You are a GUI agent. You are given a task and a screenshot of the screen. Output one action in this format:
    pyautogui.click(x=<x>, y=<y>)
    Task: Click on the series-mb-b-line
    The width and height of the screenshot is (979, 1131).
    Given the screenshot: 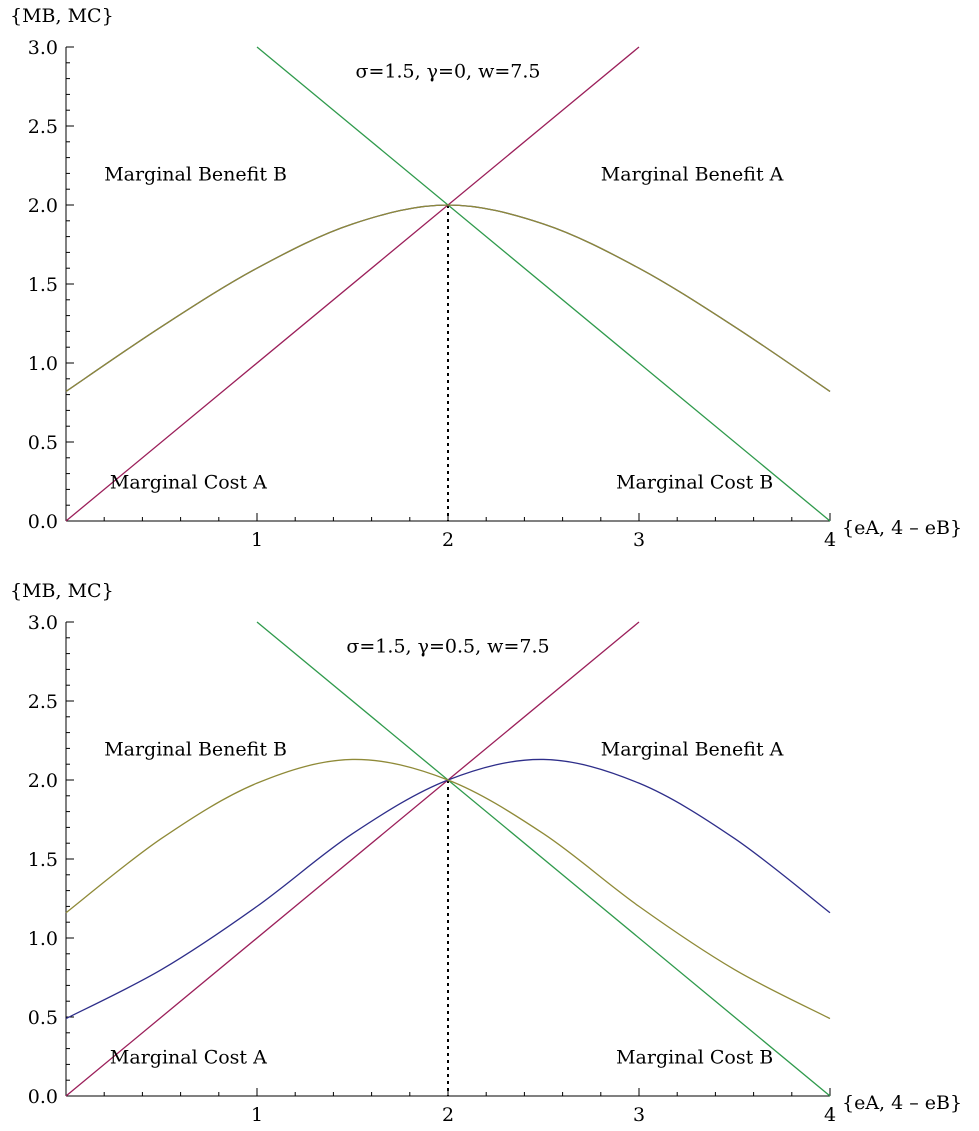 What is the action you would take?
    pyautogui.click(x=448, y=298)
    